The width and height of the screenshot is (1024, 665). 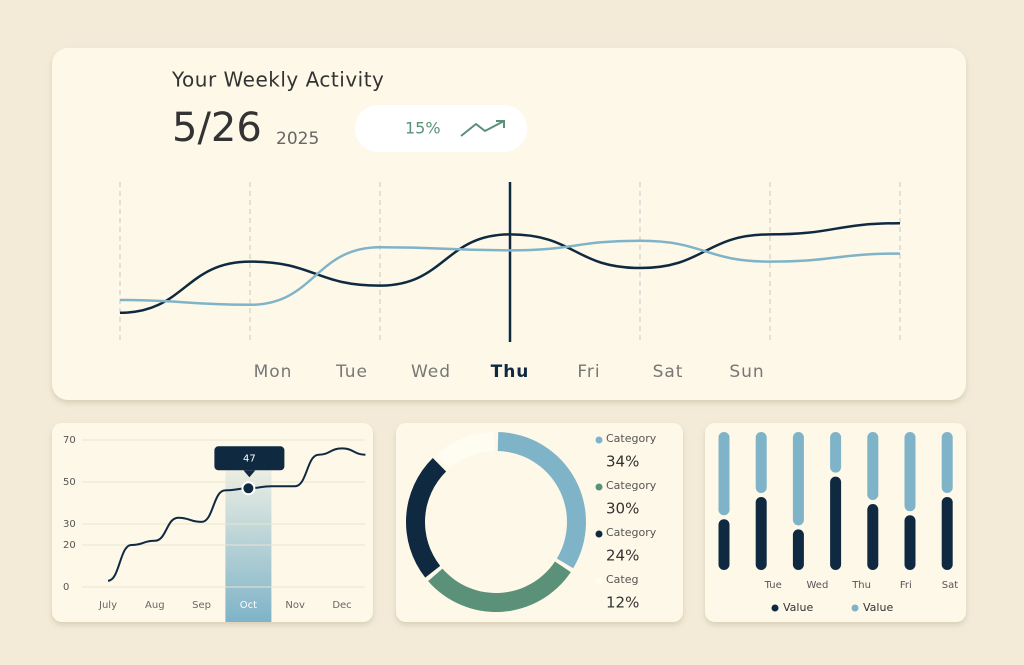 What do you see at coordinates (746, 372) in the screenshot?
I see `x-tick-label: Sun` at bounding box center [746, 372].